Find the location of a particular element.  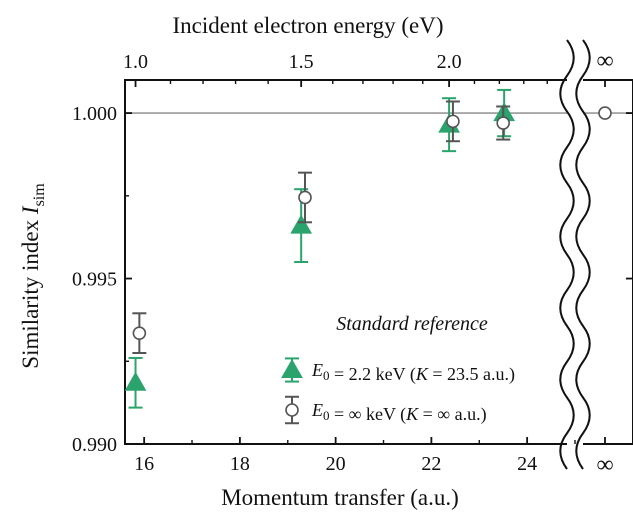

x-tick-label: 16 is located at coordinates (144, 464).